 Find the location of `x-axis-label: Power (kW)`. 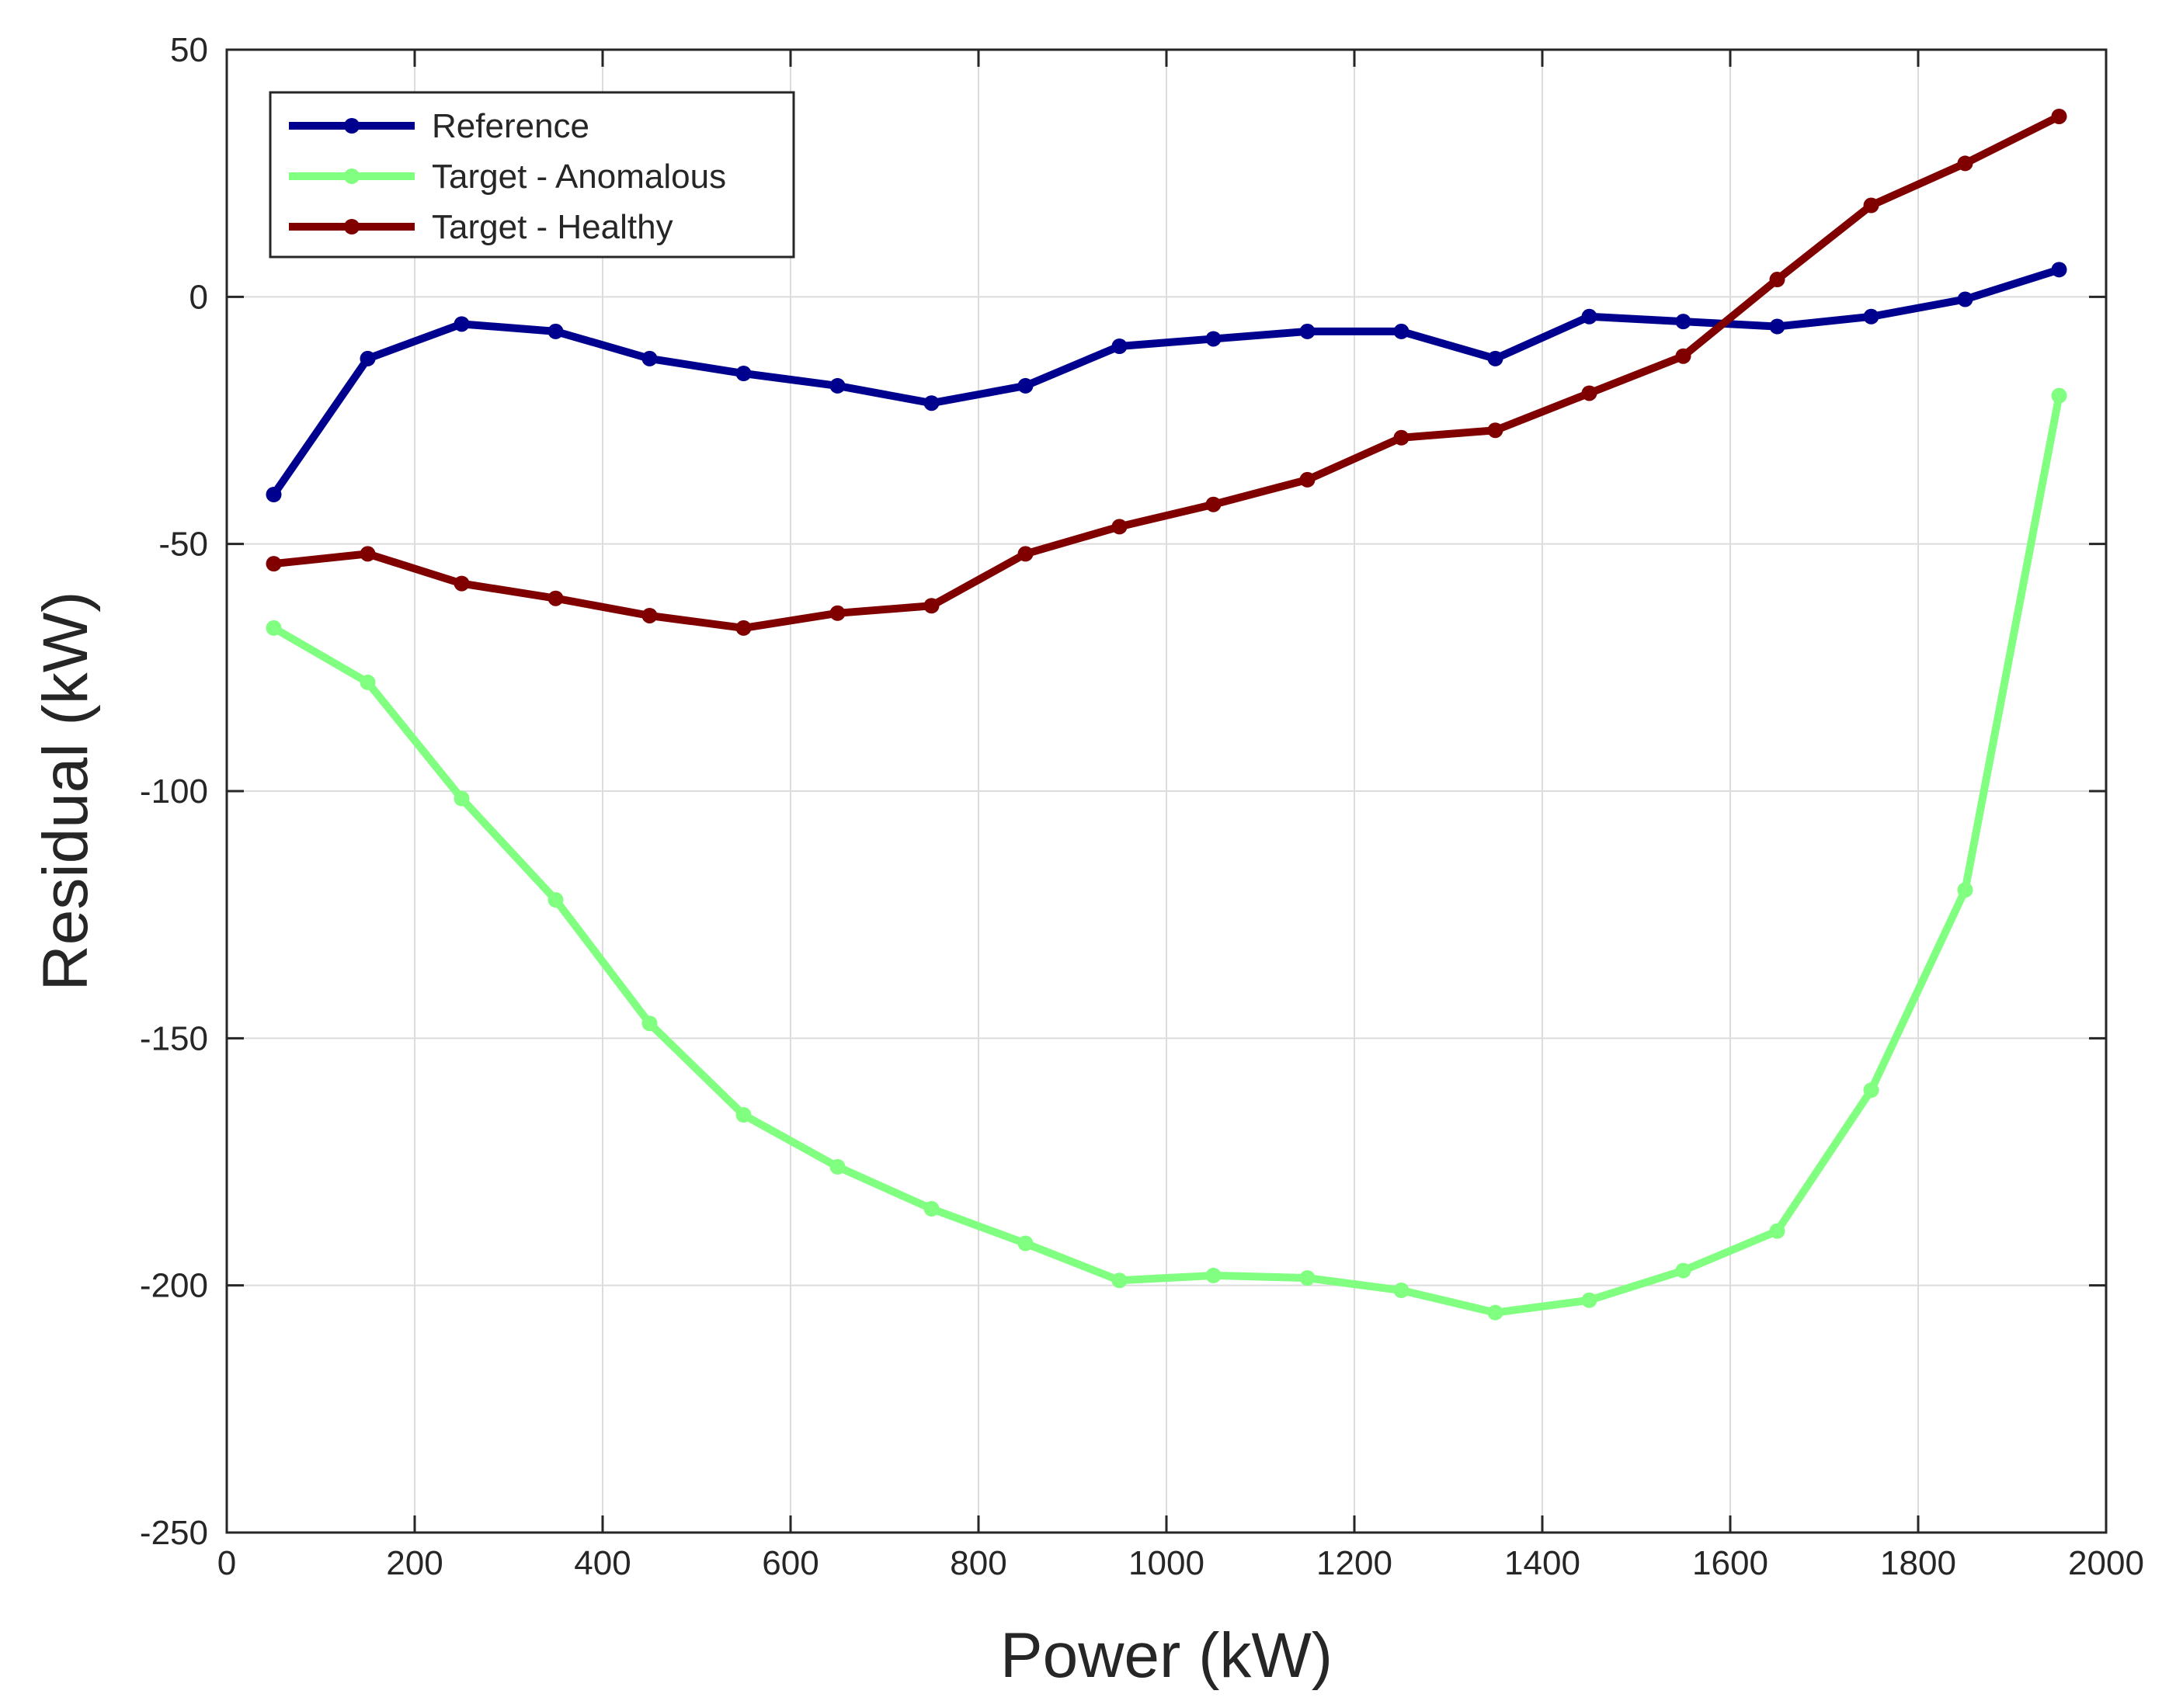

x-axis-label: Power (kW) is located at coordinates (1166, 1655).